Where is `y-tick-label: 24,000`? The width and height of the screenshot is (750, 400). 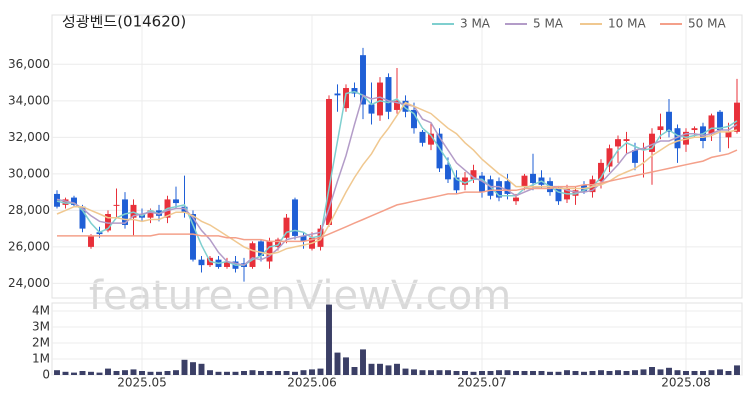
y-tick-label: 24,000 is located at coordinates (29, 283).